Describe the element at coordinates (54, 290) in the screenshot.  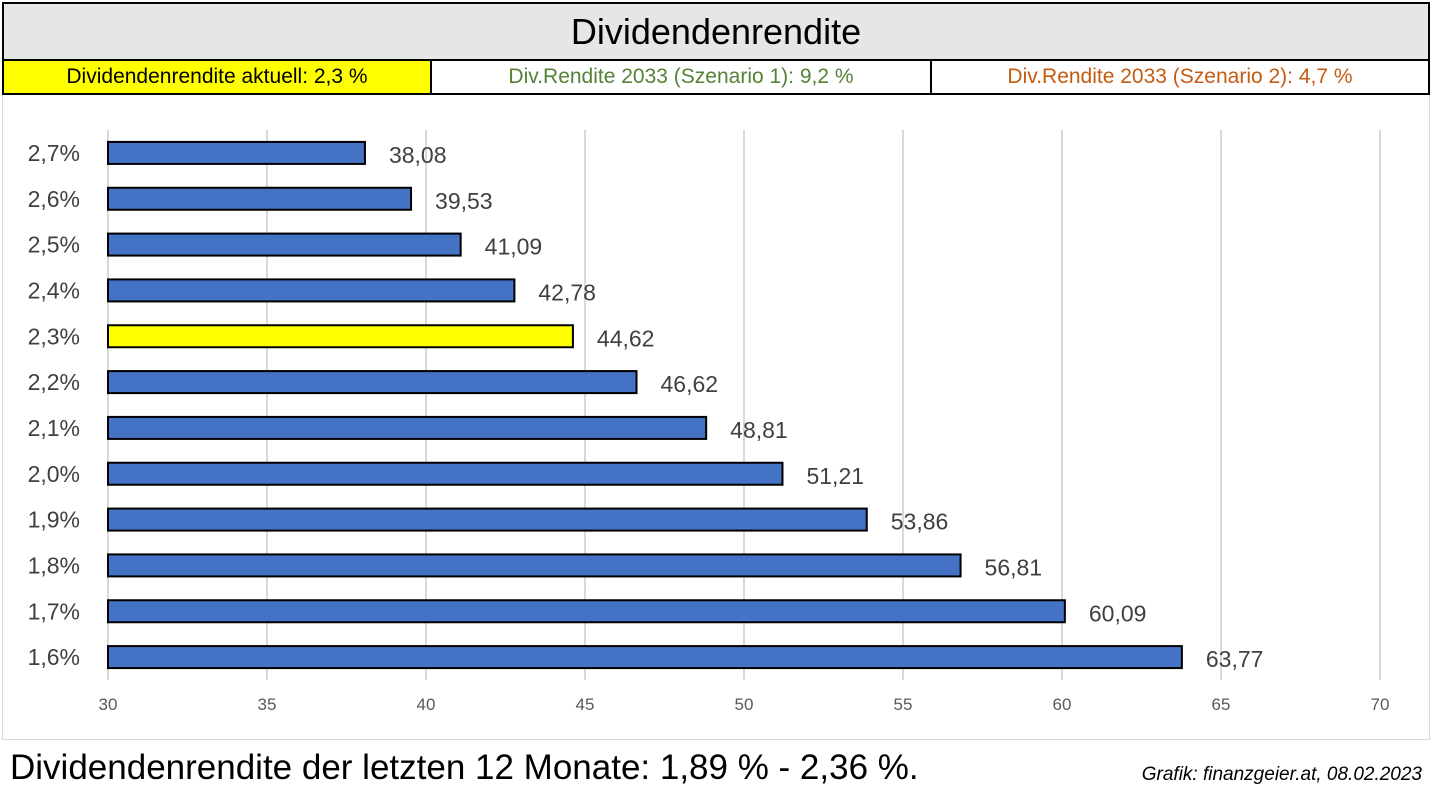
I see `y-category-label: 2,4%` at that location.